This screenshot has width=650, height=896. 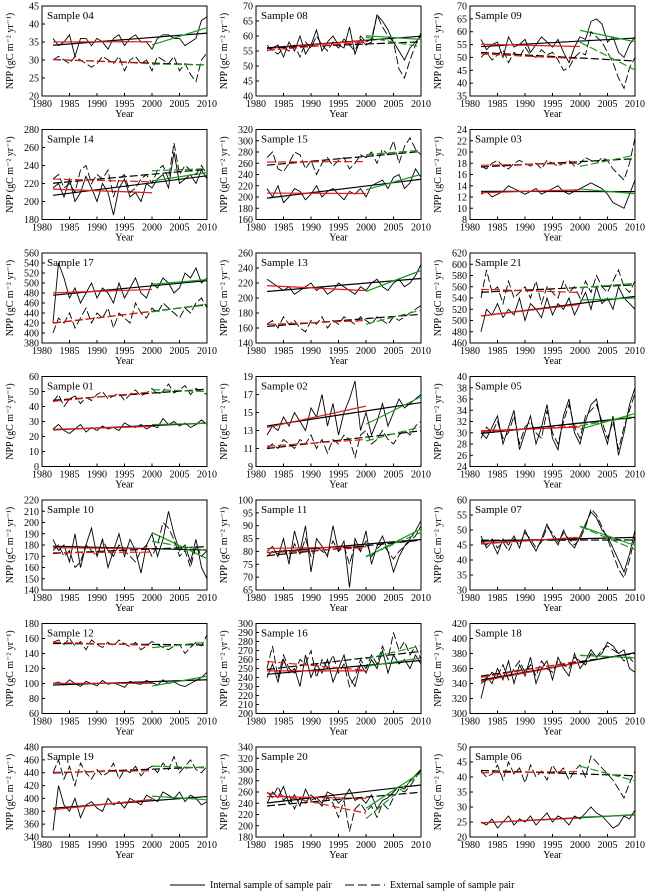 What do you see at coordinates (459, 276) in the screenshot?
I see `y-tick-label: 580` at bounding box center [459, 276].